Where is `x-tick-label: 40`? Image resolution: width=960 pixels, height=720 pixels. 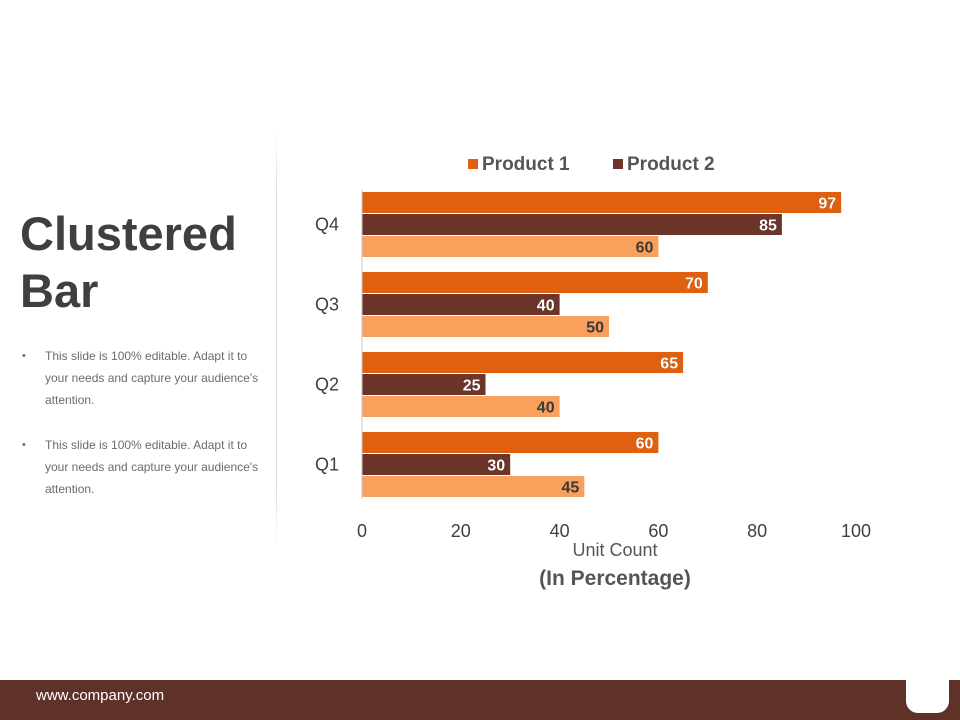 x-tick-label: 40 is located at coordinates (560, 531).